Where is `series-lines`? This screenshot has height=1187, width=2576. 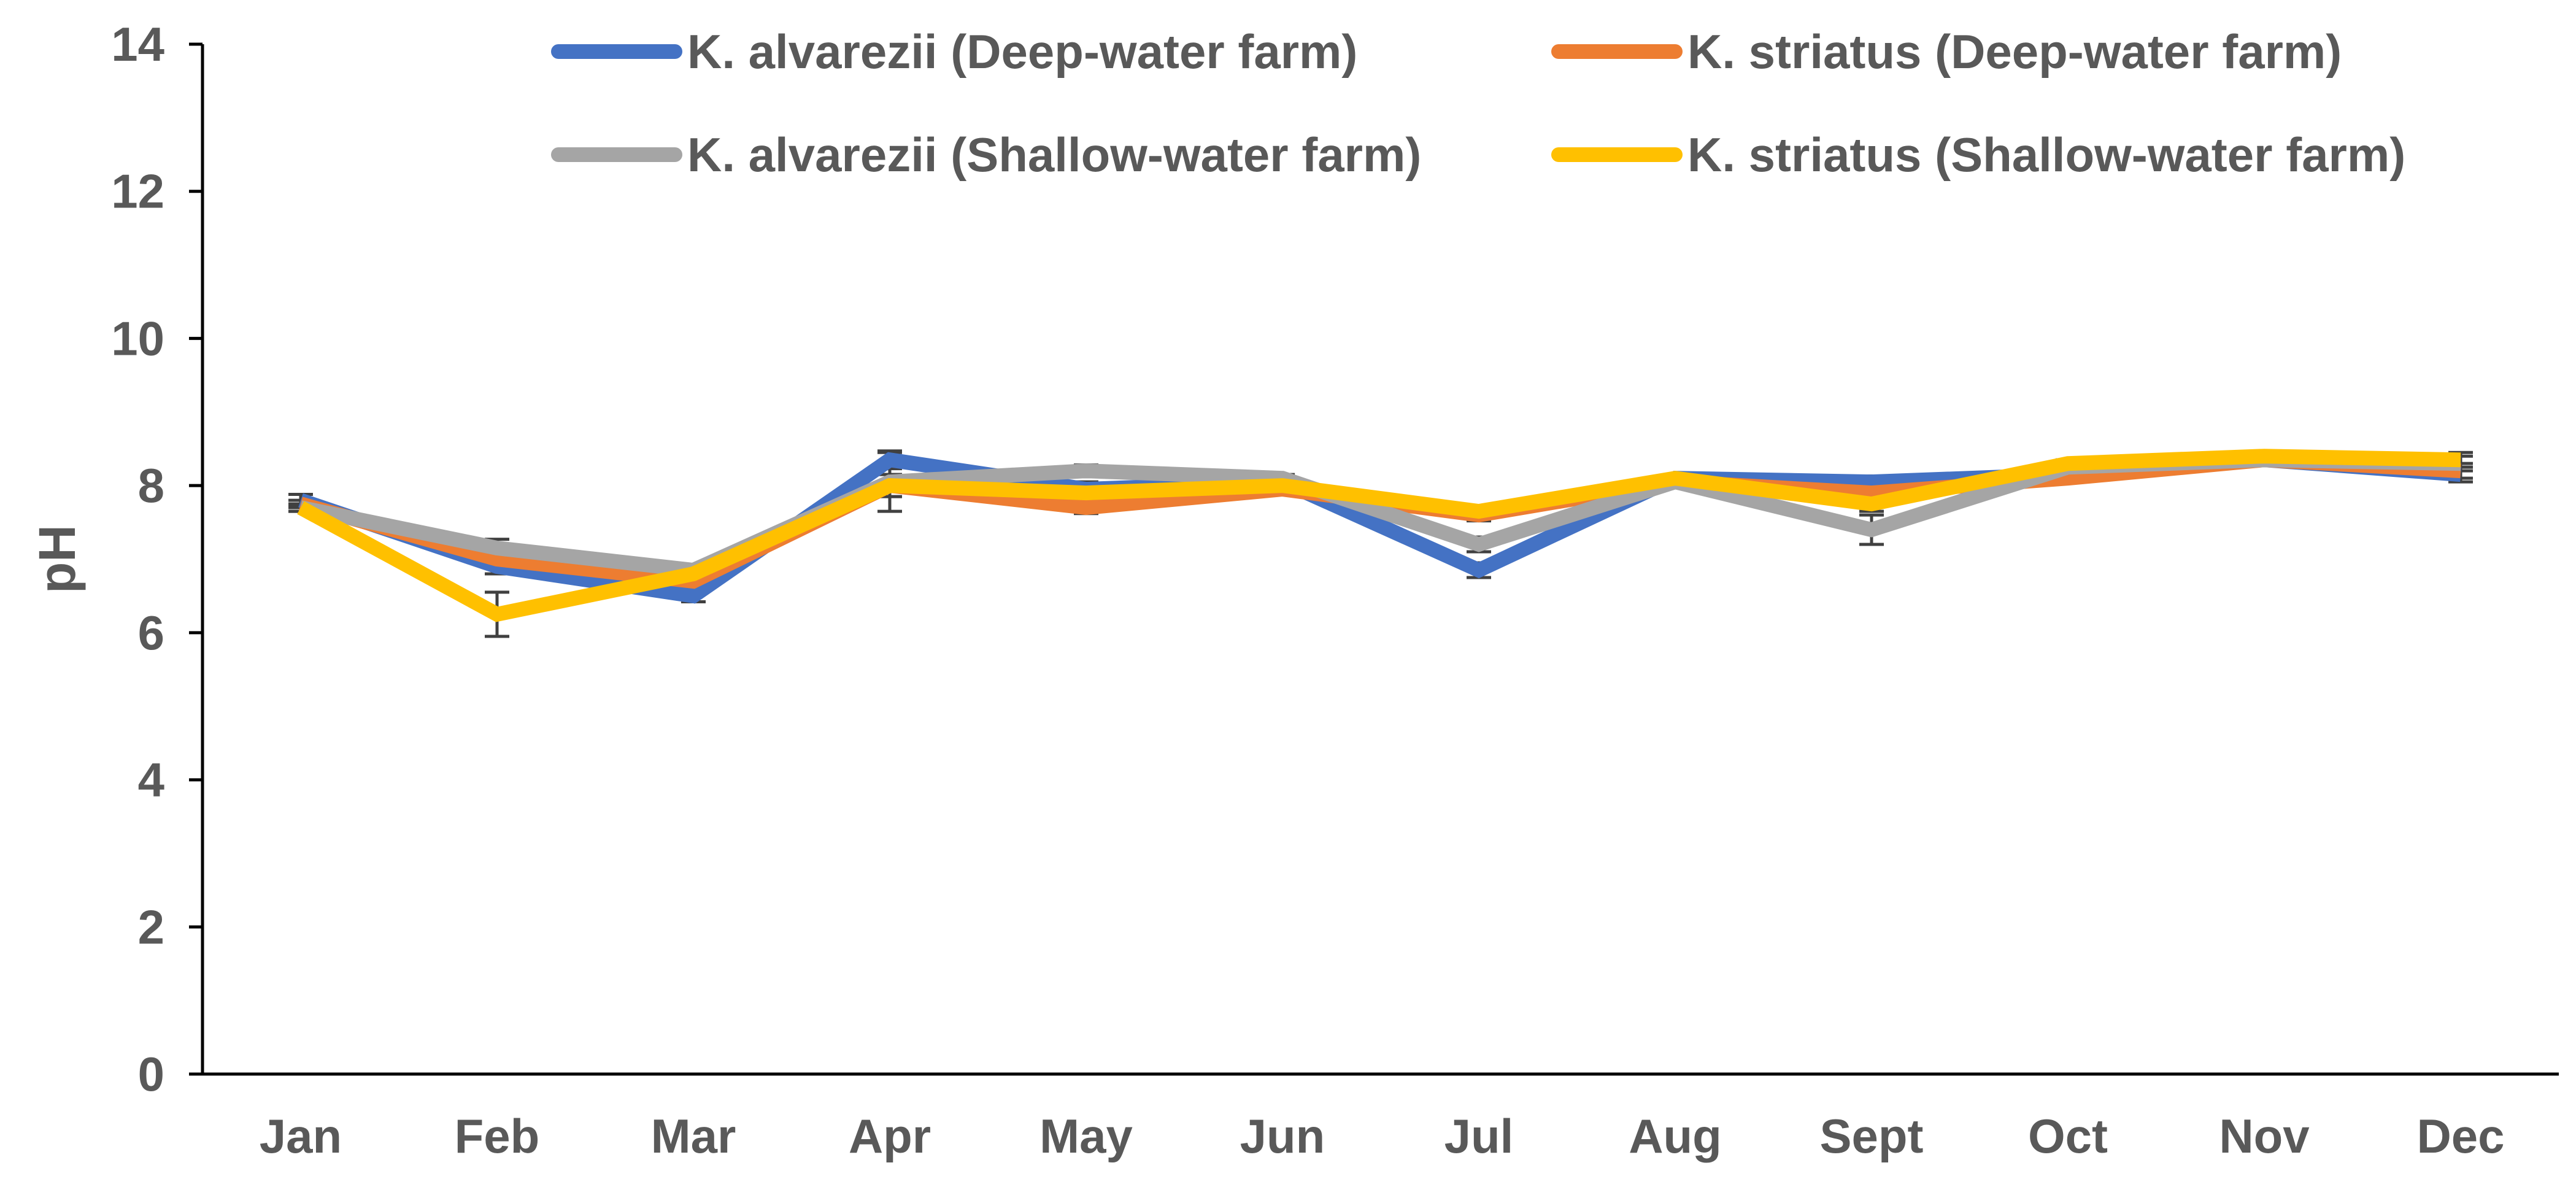 series-lines is located at coordinates (1379, 536).